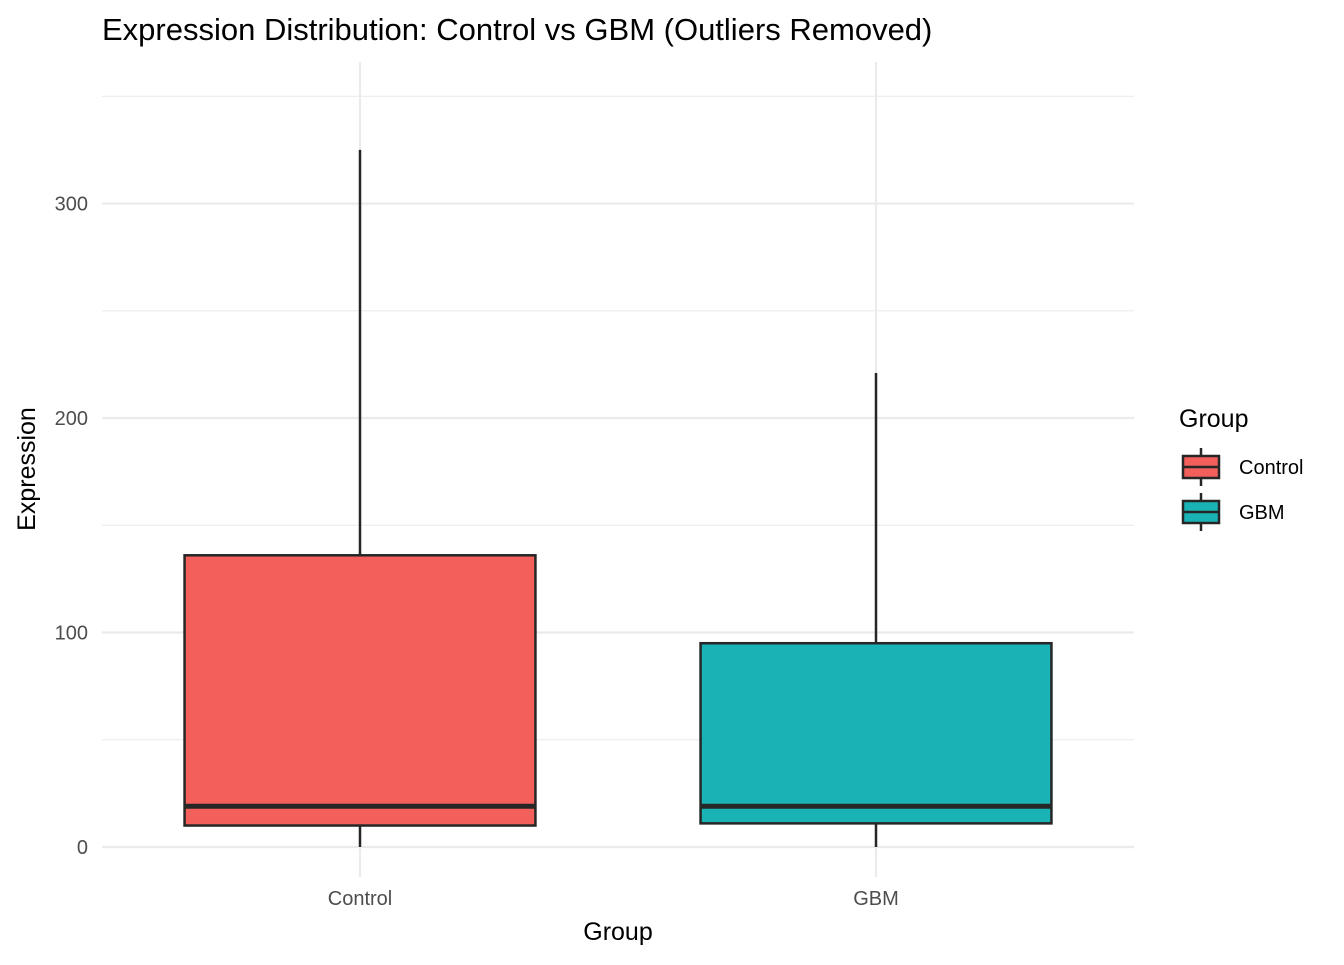  I want to click on legend-item-gbm: GBM, so click(1233, 512).